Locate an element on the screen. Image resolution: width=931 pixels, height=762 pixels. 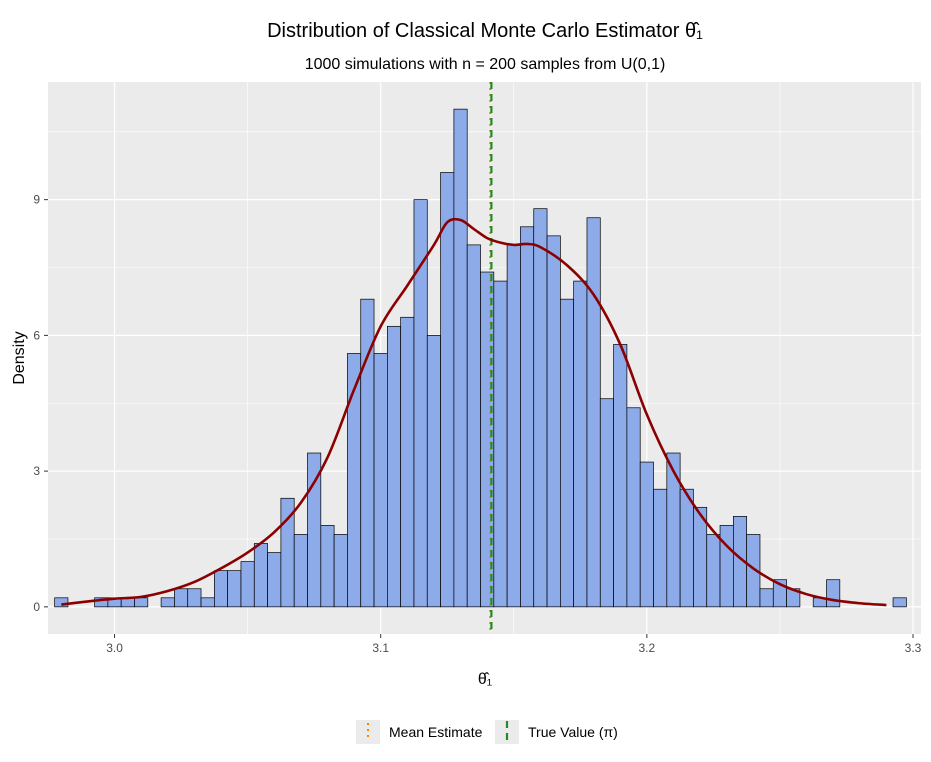
legend: Mean Estimate True Value (π) is located at coordinates (487, 732).